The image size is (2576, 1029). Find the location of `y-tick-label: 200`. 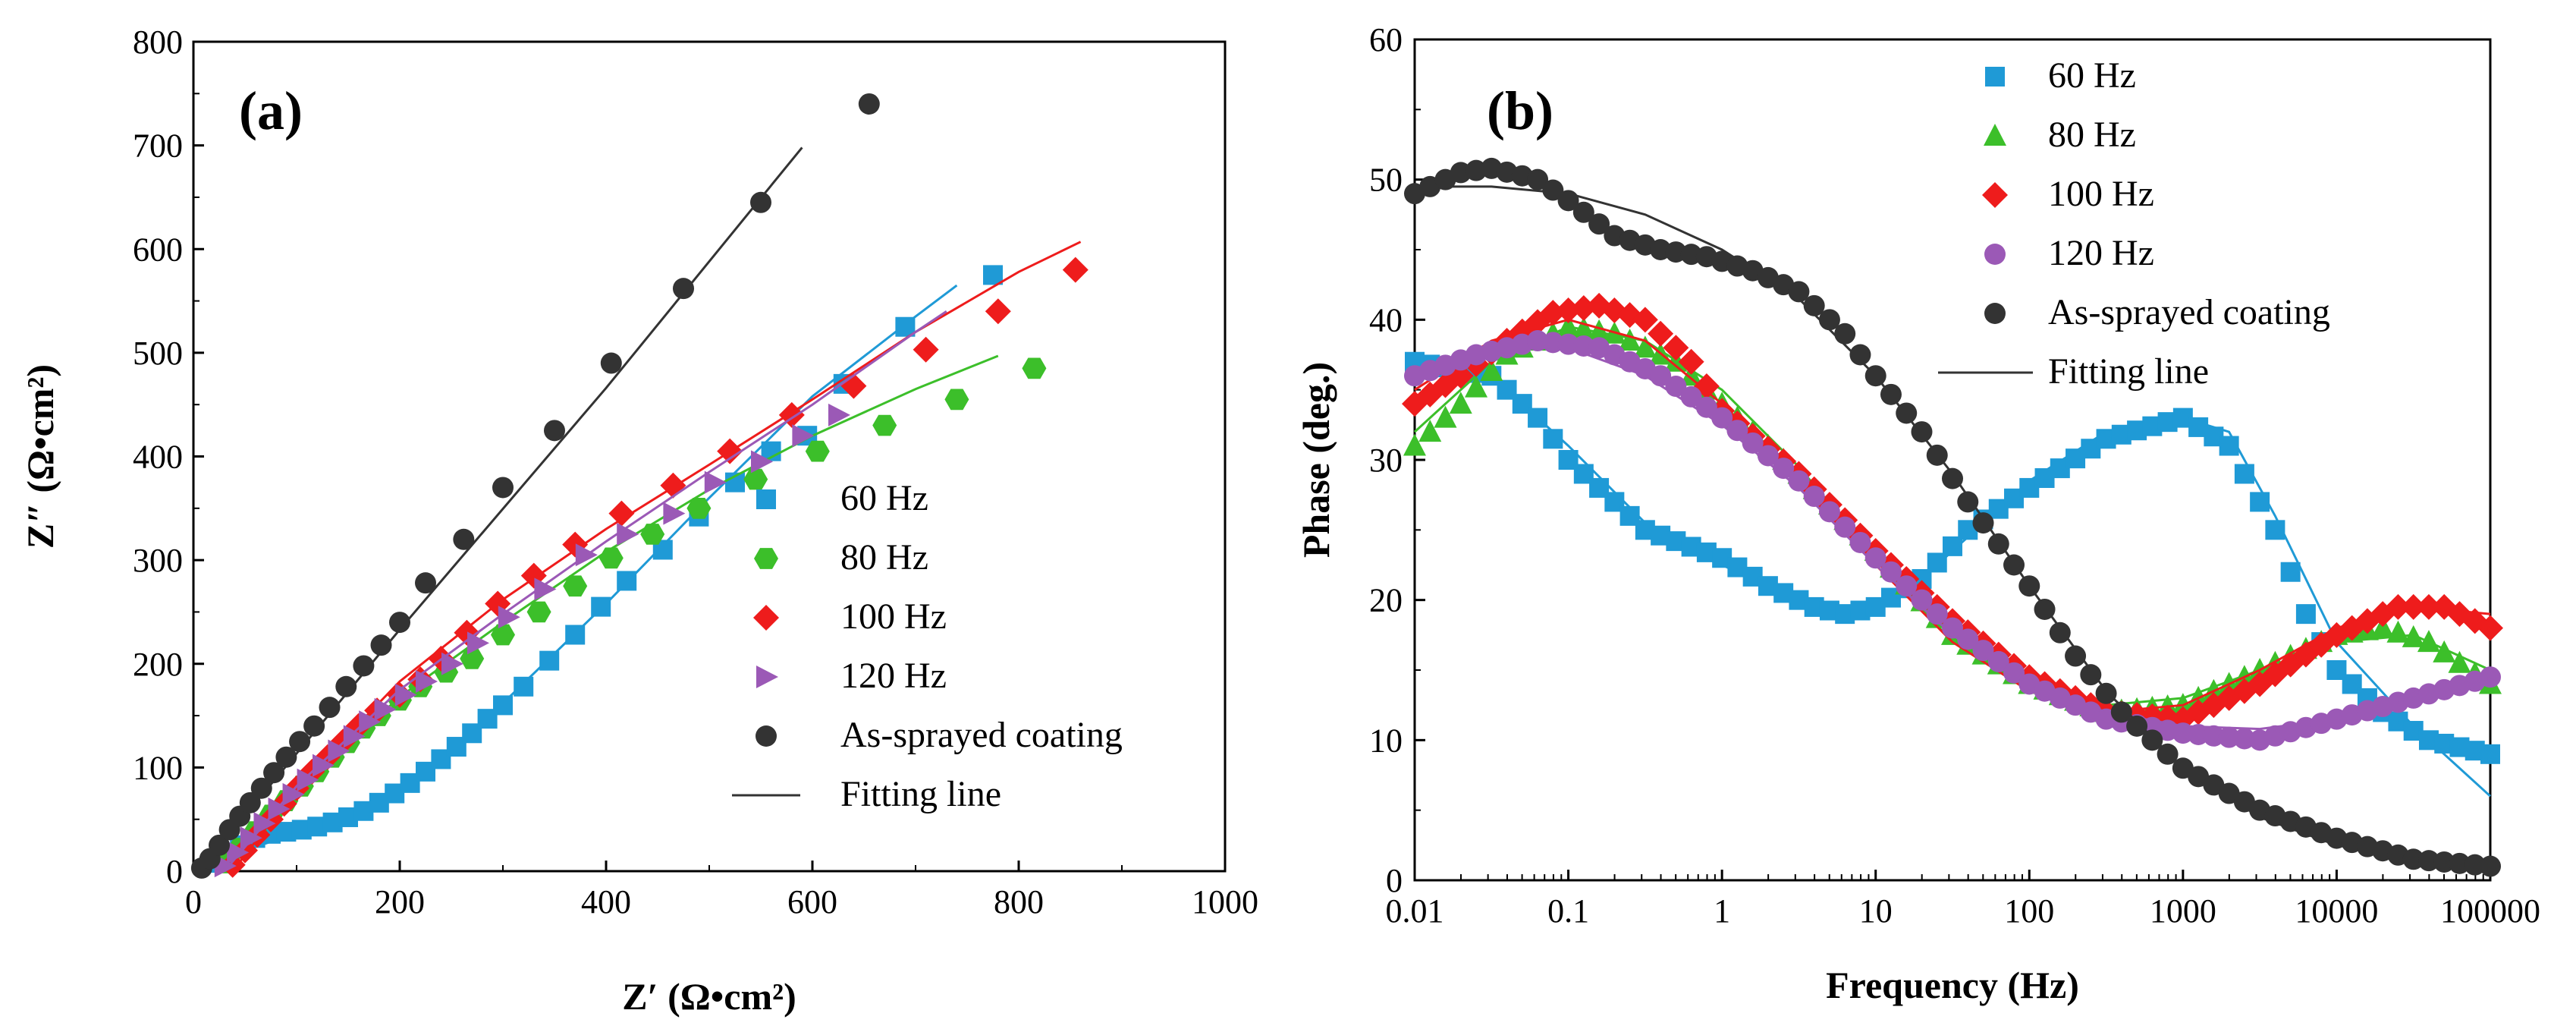

y-tick-label: 200 is located at coordinates (158, 665).